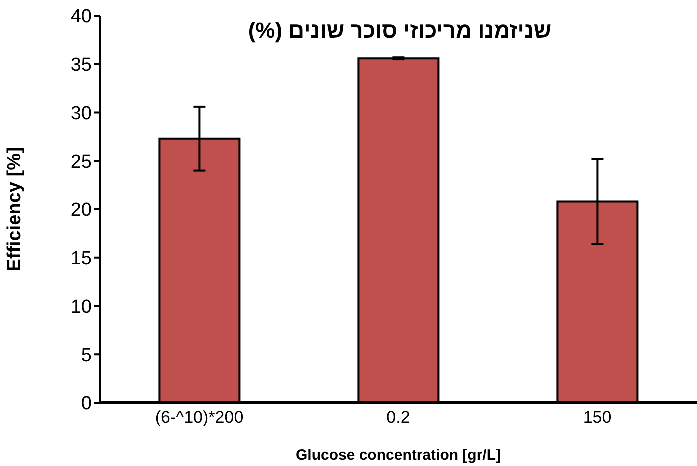  Describe the element at coordinates (81, 65) in the screenshot. I see `y-tick-label: 35` at that location.